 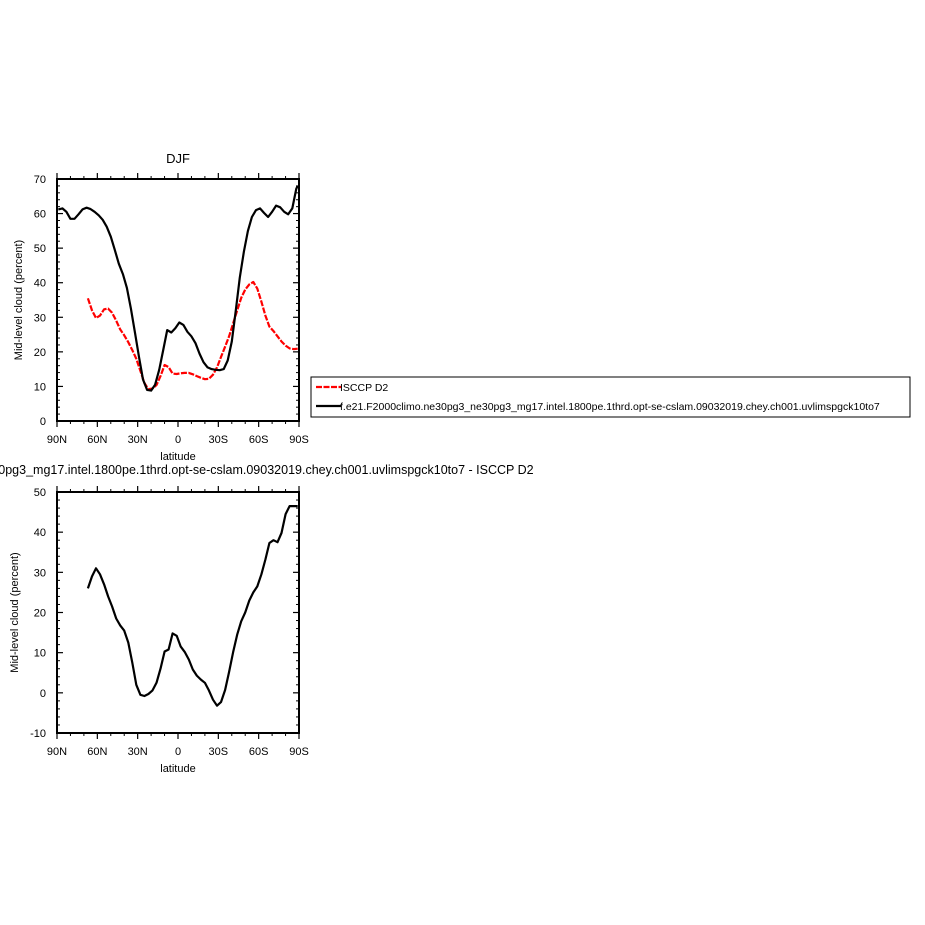 What do you see at coordinates (610, 397) in the screenshot?
I see `legend-box` at bounding box center [610, 397].